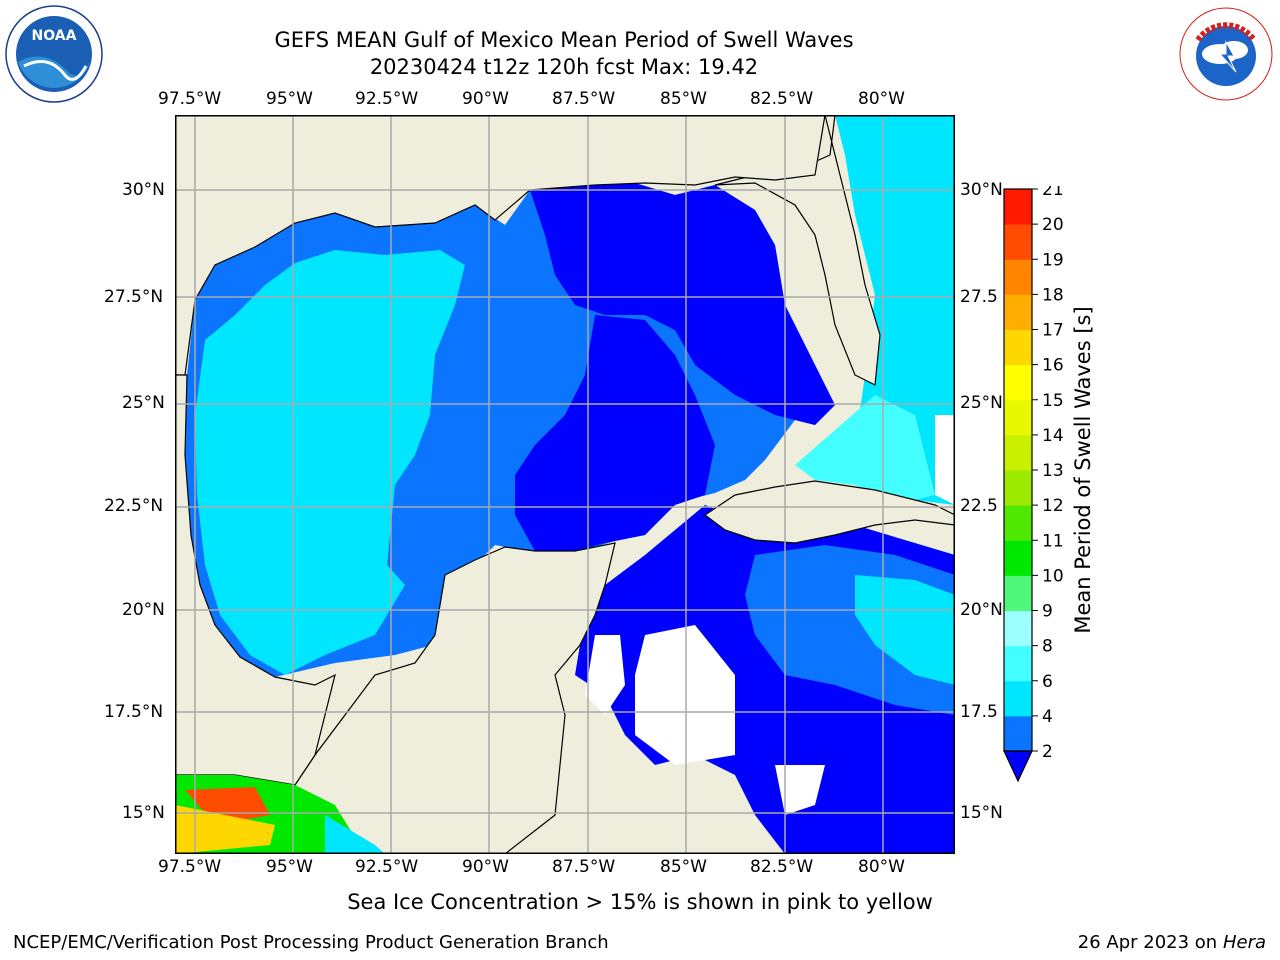  Describe the element at coordinates (1053, 193) in the screenshot. I see `colorbar-tick-label: 21` at that location.